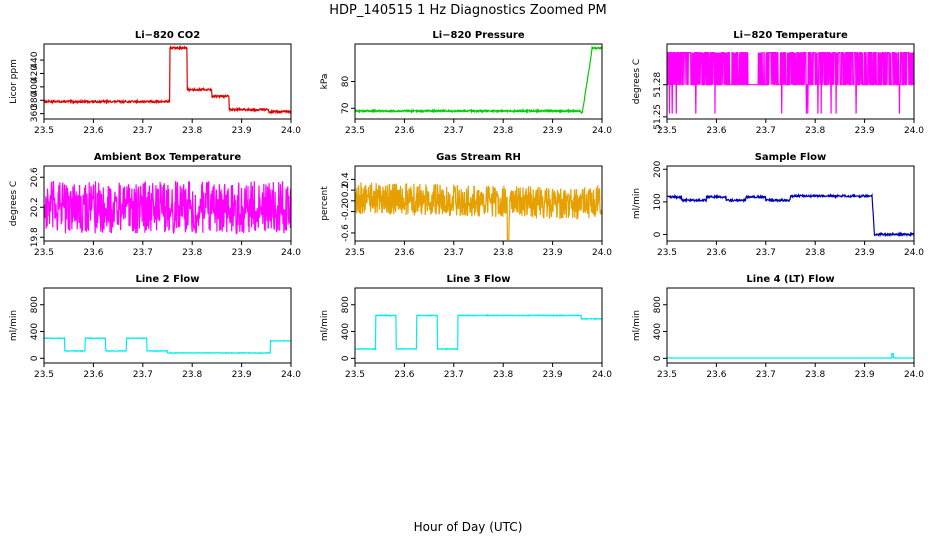  Describe the element at coordinates (468, 527) in the screenshot. I see `figure-x-axis-label: Hour of Day (UTC)` at that location.